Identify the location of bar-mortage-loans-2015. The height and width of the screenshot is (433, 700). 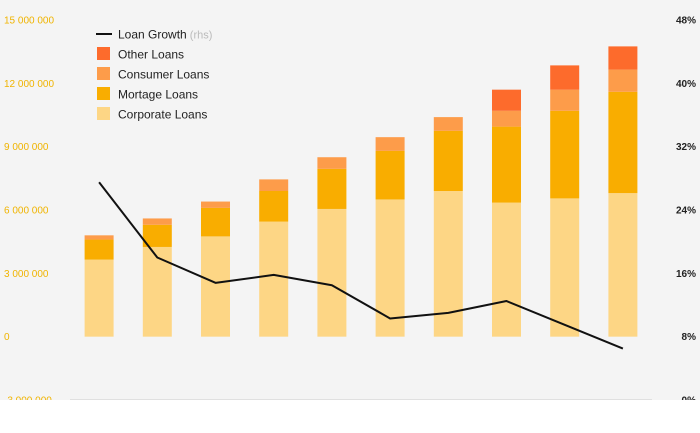
(448, 160).